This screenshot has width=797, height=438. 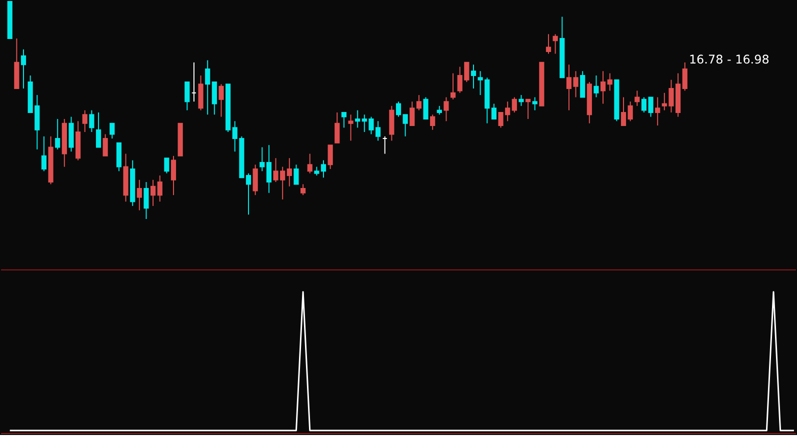 What do you see at coordinates (729, 59) in the screenshot?
I see `text: 16.78 - 16.98` at bounding box center [729, 59].